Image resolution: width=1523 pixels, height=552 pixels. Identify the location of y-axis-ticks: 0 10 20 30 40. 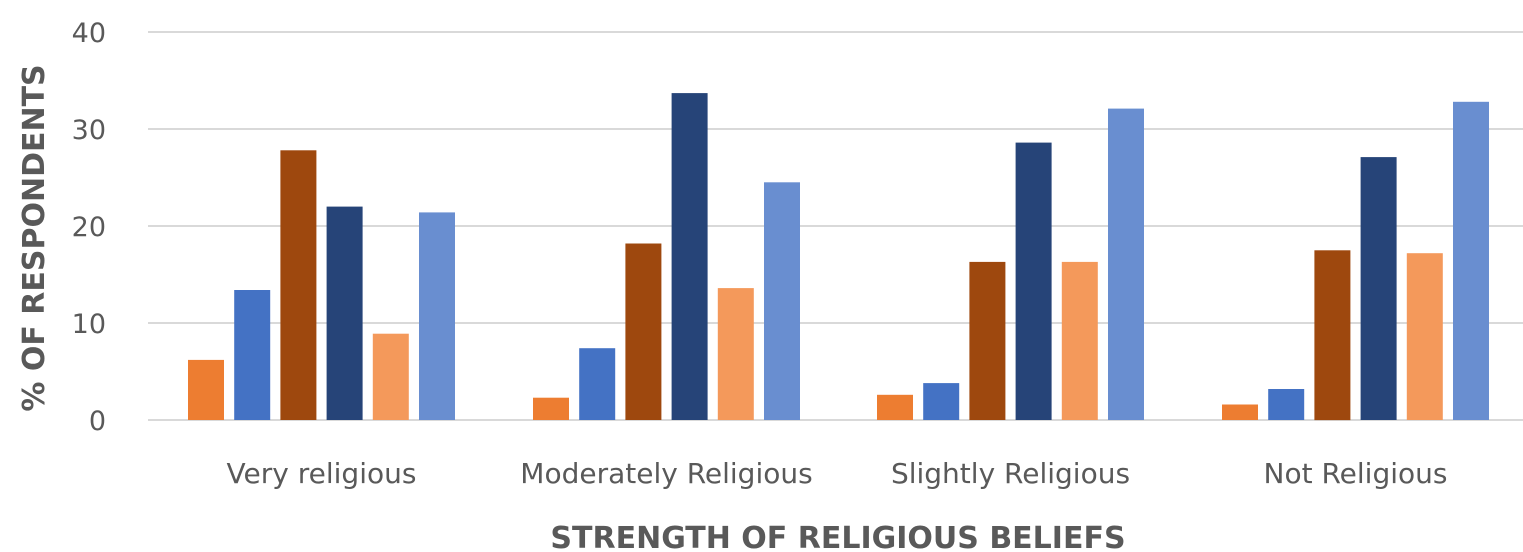
(89, 227).